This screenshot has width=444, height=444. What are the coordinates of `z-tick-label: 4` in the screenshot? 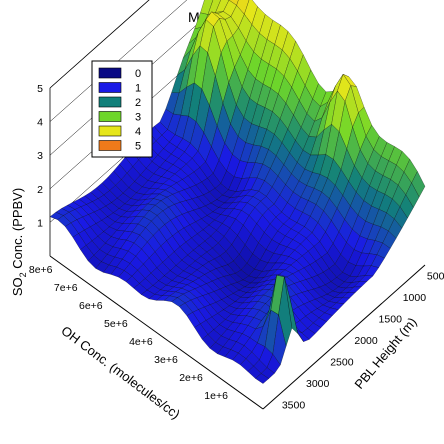 It's located at (40, 123).